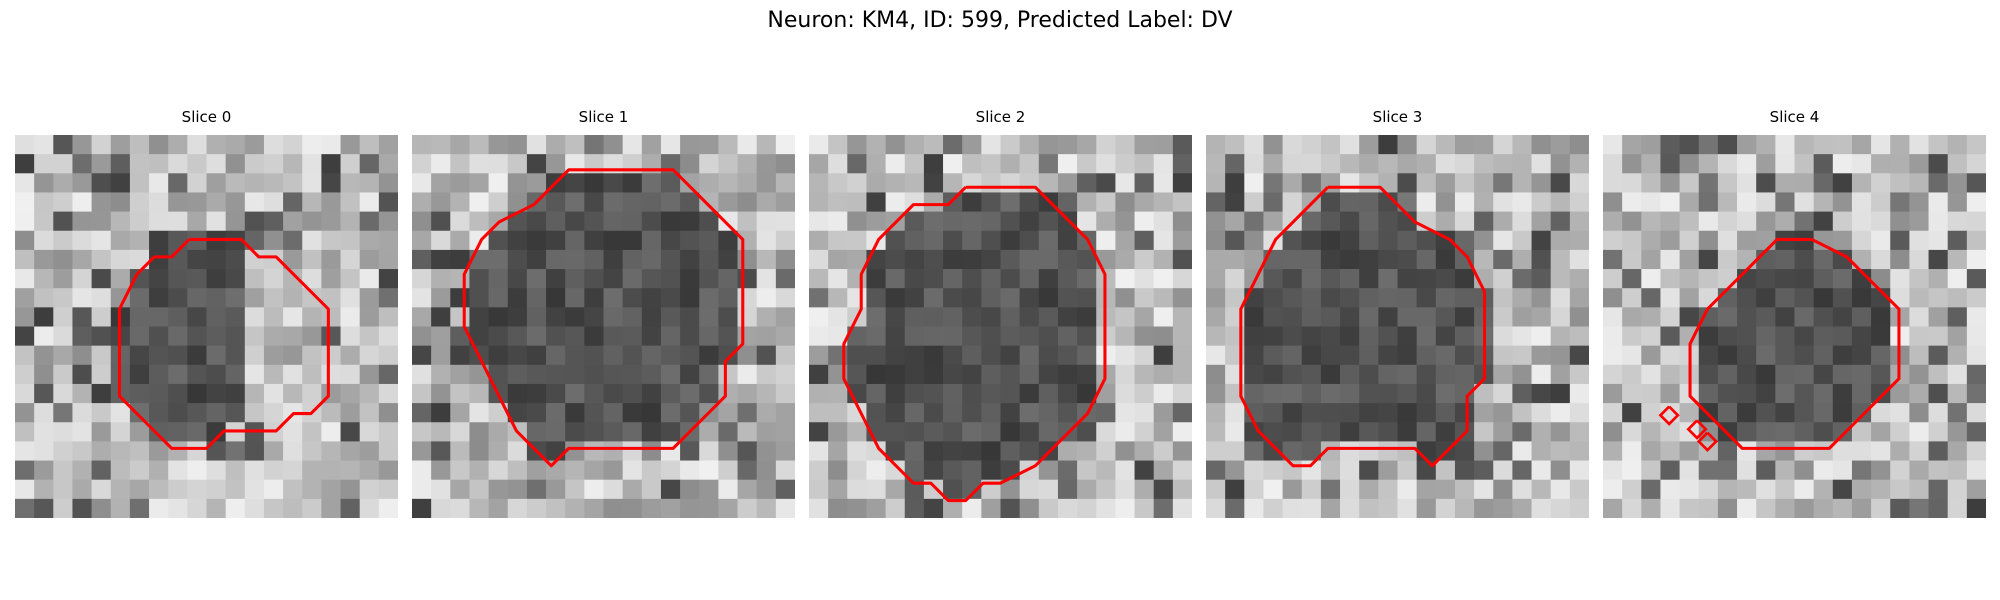 Image resolution: width=2000 pixels, height=600 pixels. Describe the element at coordinates (1794, 117) in the screenshot. I see `slice-title-4: Slice 4` at that location.